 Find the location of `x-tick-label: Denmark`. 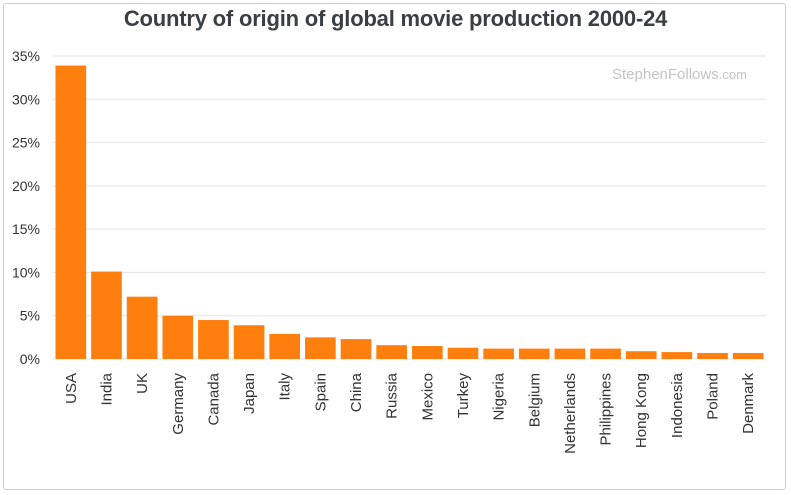

x-tick-label: Denmark is located at coordinates (748, 403).